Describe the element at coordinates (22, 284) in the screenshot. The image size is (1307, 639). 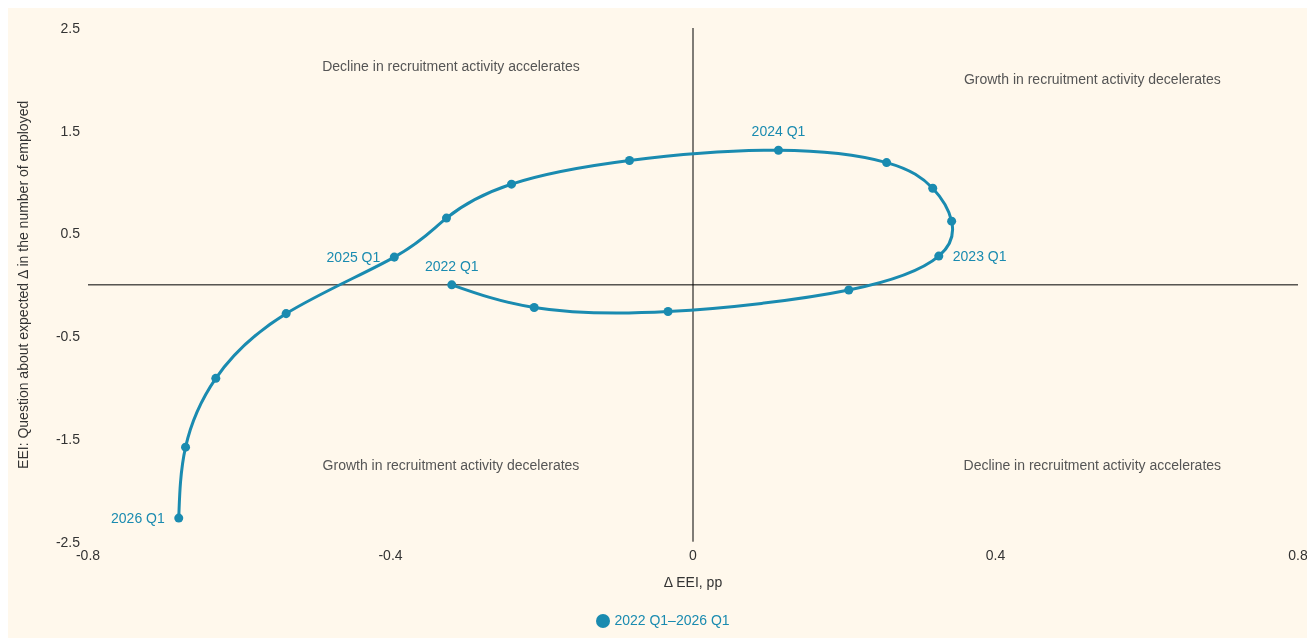
I see `y-axis-title: EEI: Question about expected Δ in the number of employed` at that location.